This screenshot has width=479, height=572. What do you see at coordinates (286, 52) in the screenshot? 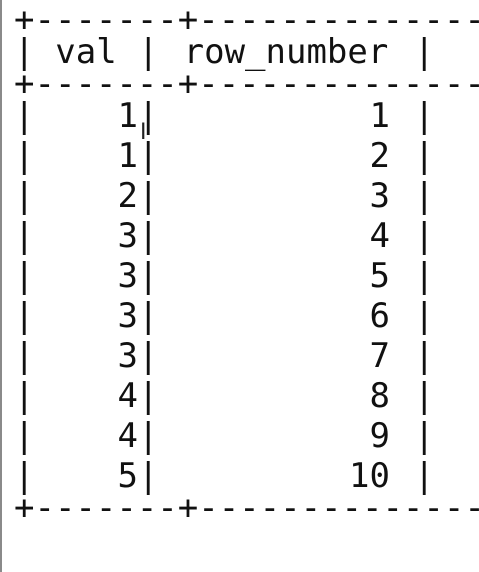
I see `column-header-row-number: row_number` at bounding box center [286, 52].